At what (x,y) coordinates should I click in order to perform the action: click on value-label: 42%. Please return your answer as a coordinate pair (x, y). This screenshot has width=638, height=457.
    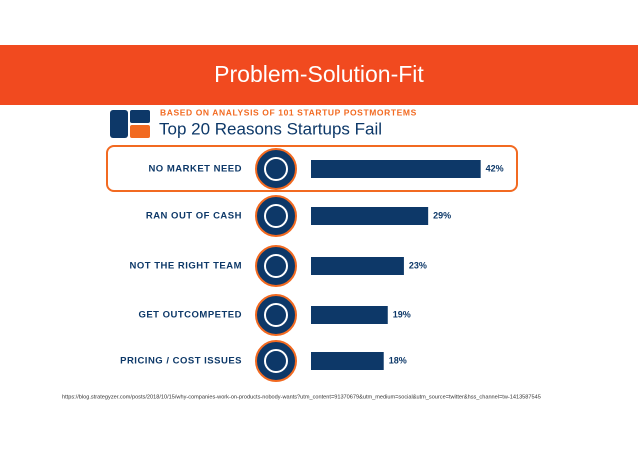
    Looking at the image, I should click on (495, 168).